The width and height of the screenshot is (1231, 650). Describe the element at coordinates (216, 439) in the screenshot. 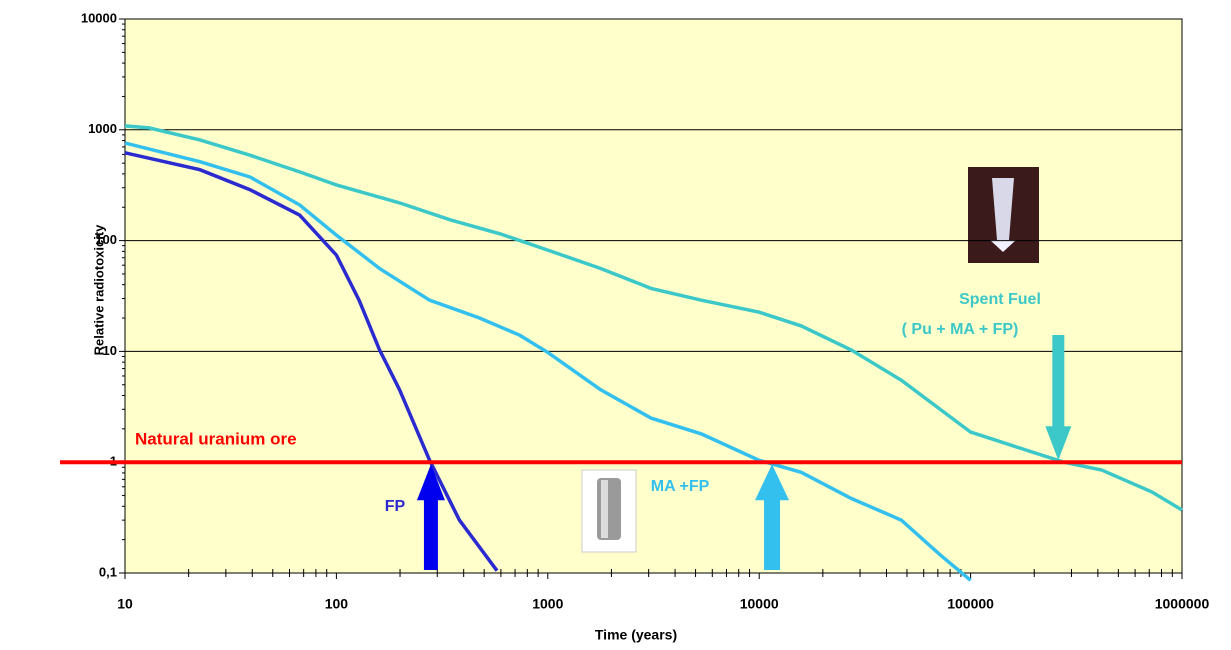

I see `reference-label: Natural uranium ore` at that location.